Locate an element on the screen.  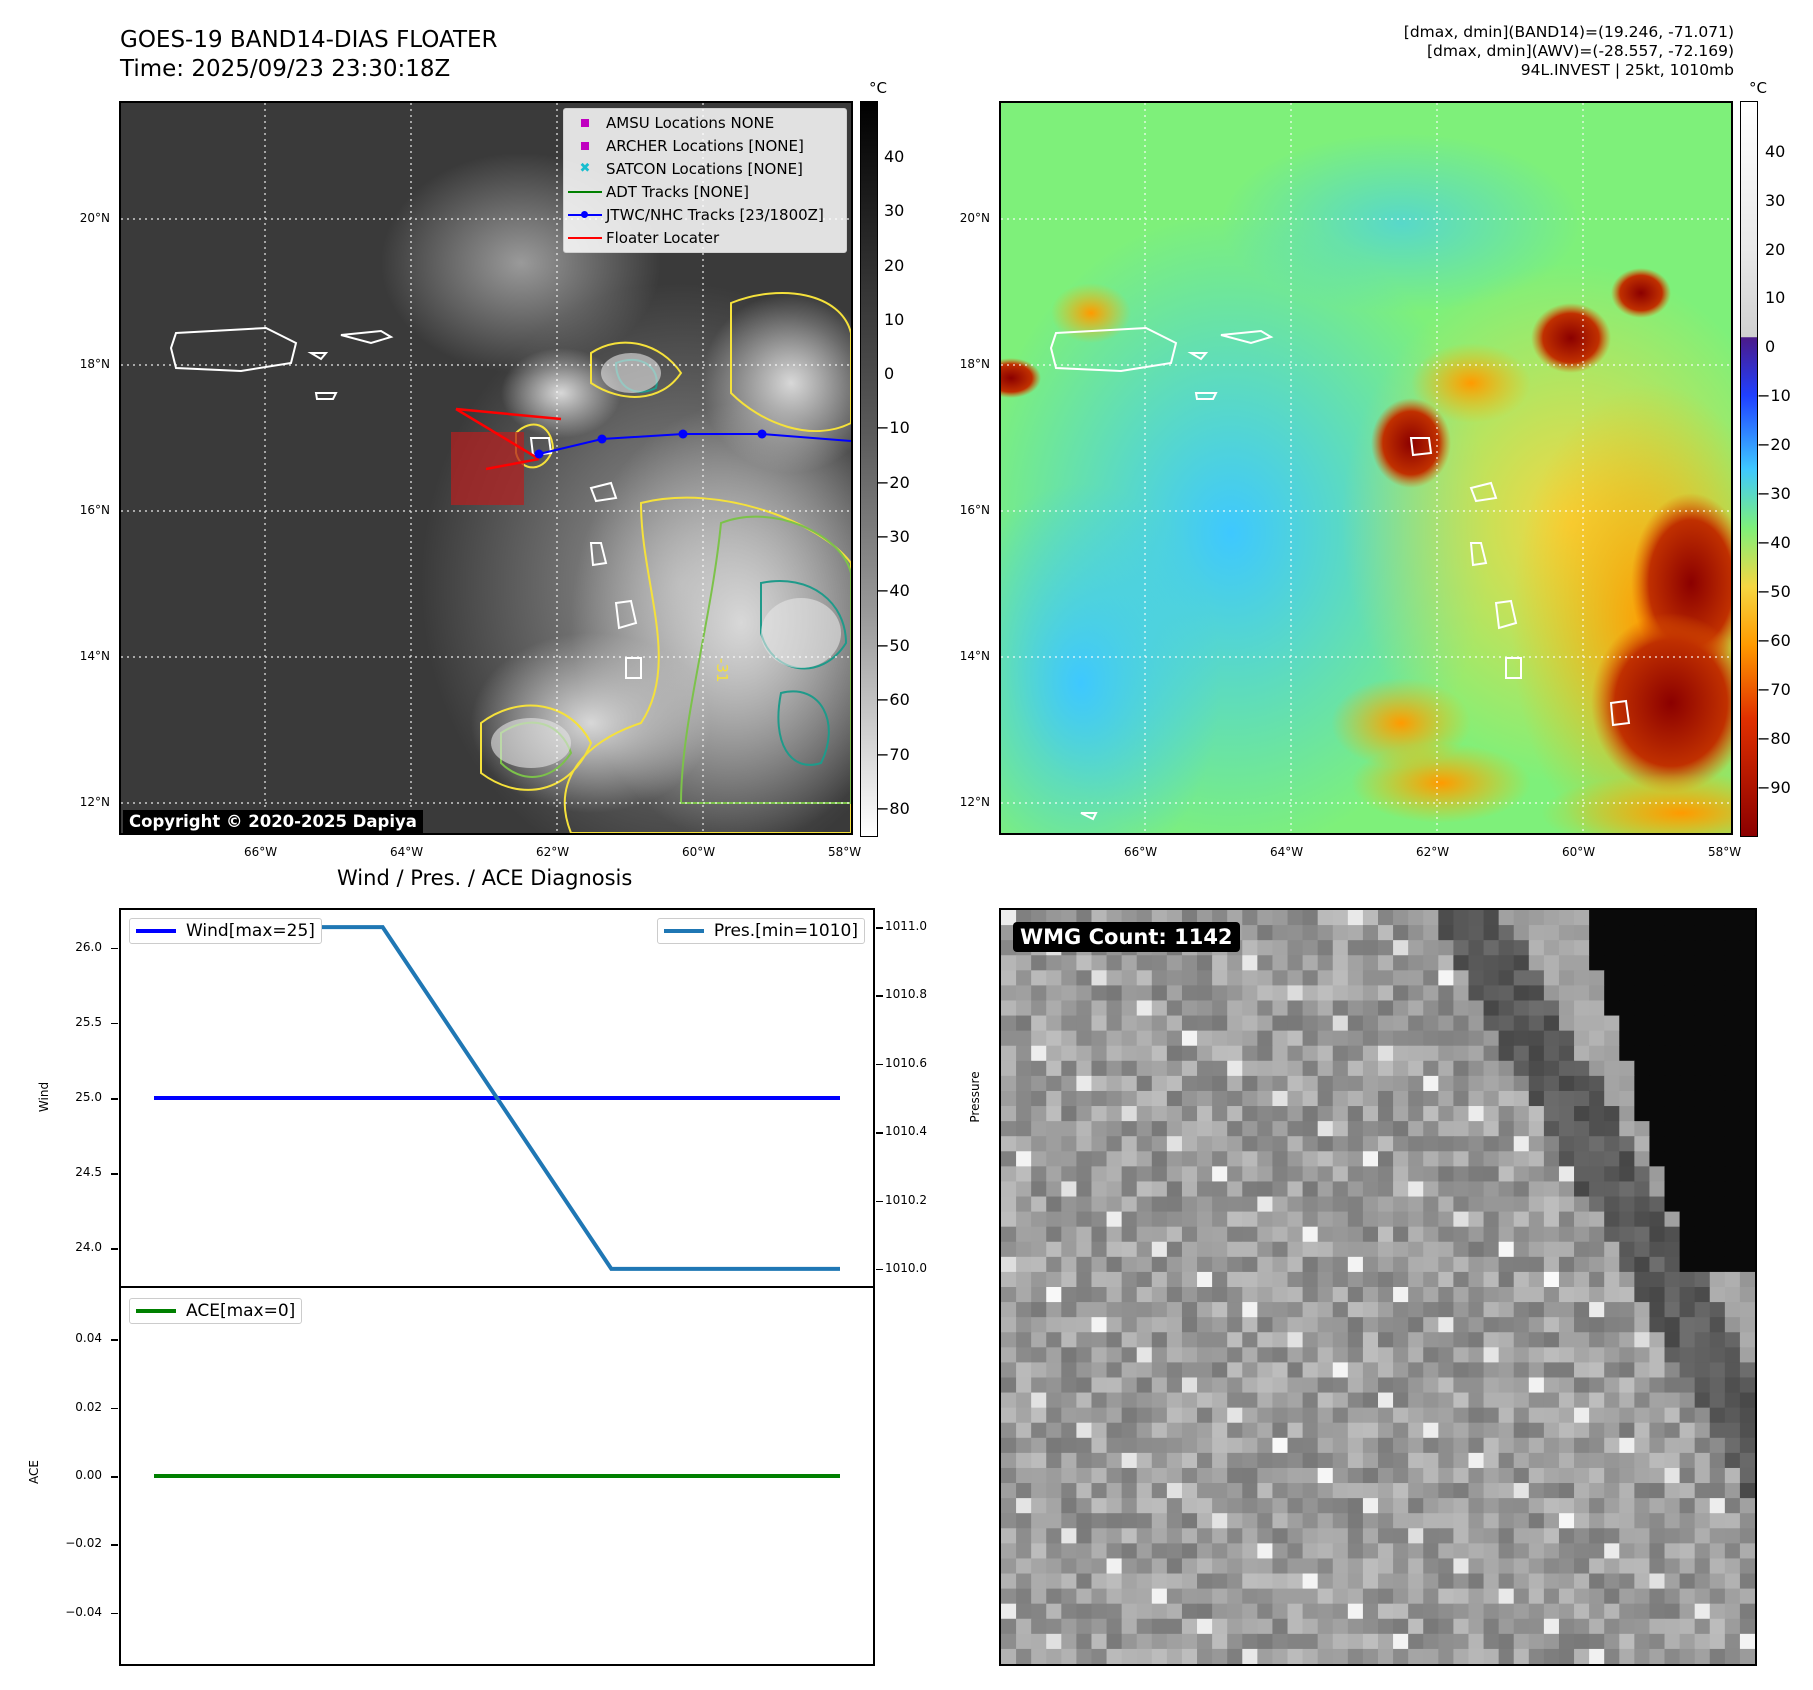
x-marker-icon: ✖ is located at coordinates (585, 168).